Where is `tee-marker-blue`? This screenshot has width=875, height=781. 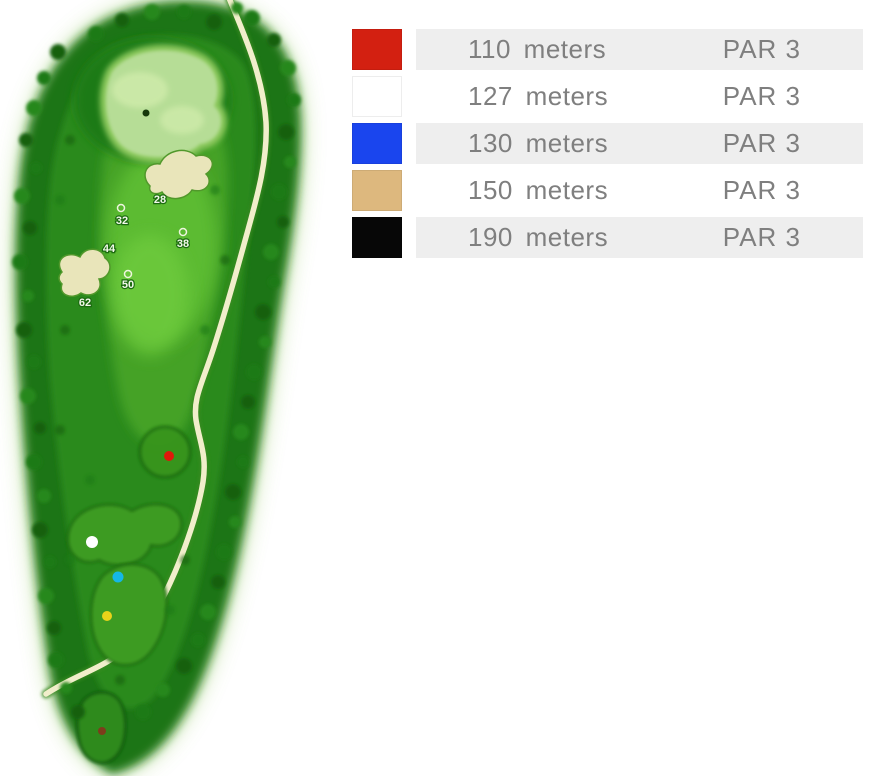 tee-marker-blue is located at coordinates (118, 577).